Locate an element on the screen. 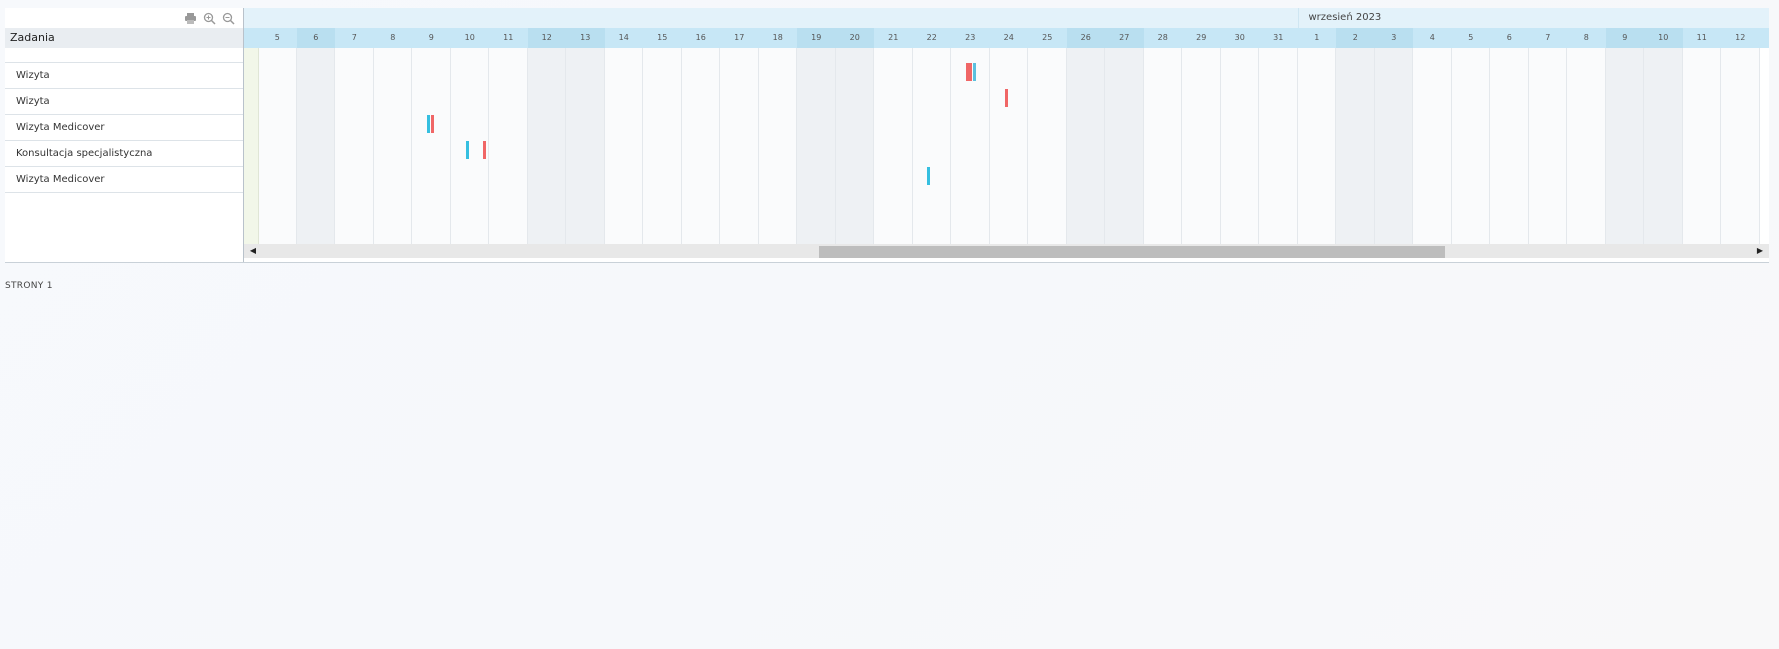  today-strip is located at coordinates (251, 146).